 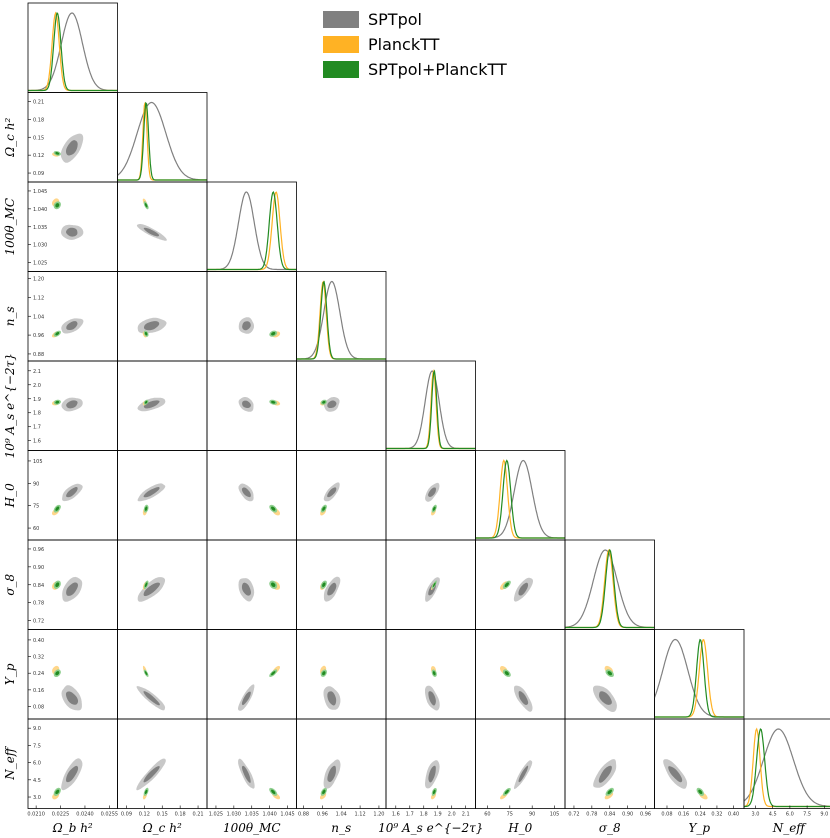 I want to click on y-axis-label-theta: 100θ_MC, so click(x=10, y=227).